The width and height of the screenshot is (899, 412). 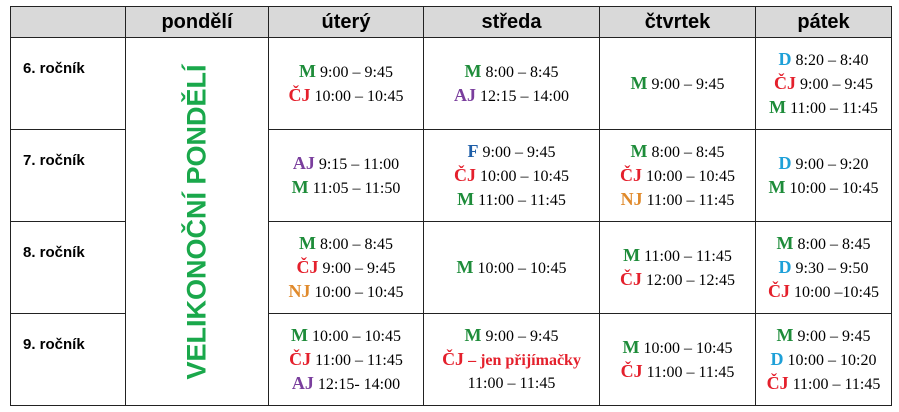 What do you see at coordinates (823, 175) in the screenshot?
I see `schedule-cell: D 9:00 – 9:20 M 10:00 – 10:45` at bounding box center [823, 175].